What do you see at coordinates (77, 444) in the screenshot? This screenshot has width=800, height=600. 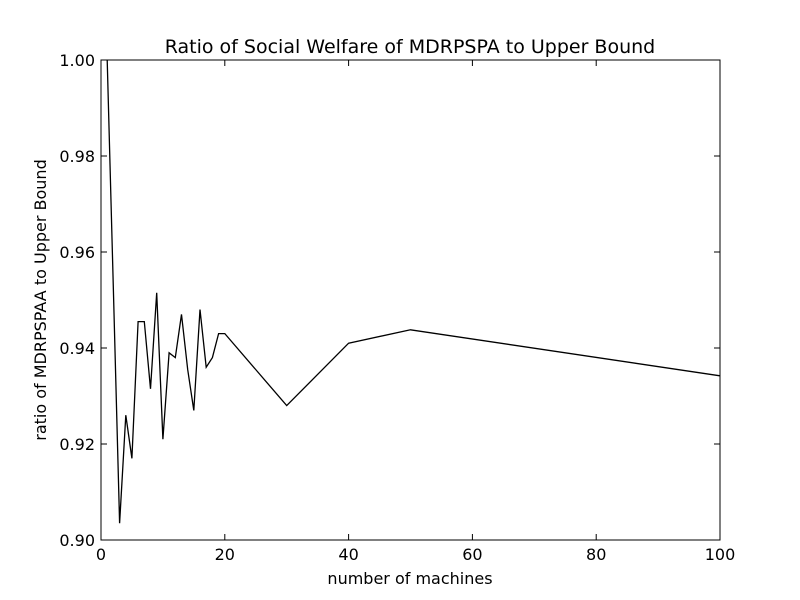 I see `y-tick-label: 0.92` at bounding box center [77, 444].